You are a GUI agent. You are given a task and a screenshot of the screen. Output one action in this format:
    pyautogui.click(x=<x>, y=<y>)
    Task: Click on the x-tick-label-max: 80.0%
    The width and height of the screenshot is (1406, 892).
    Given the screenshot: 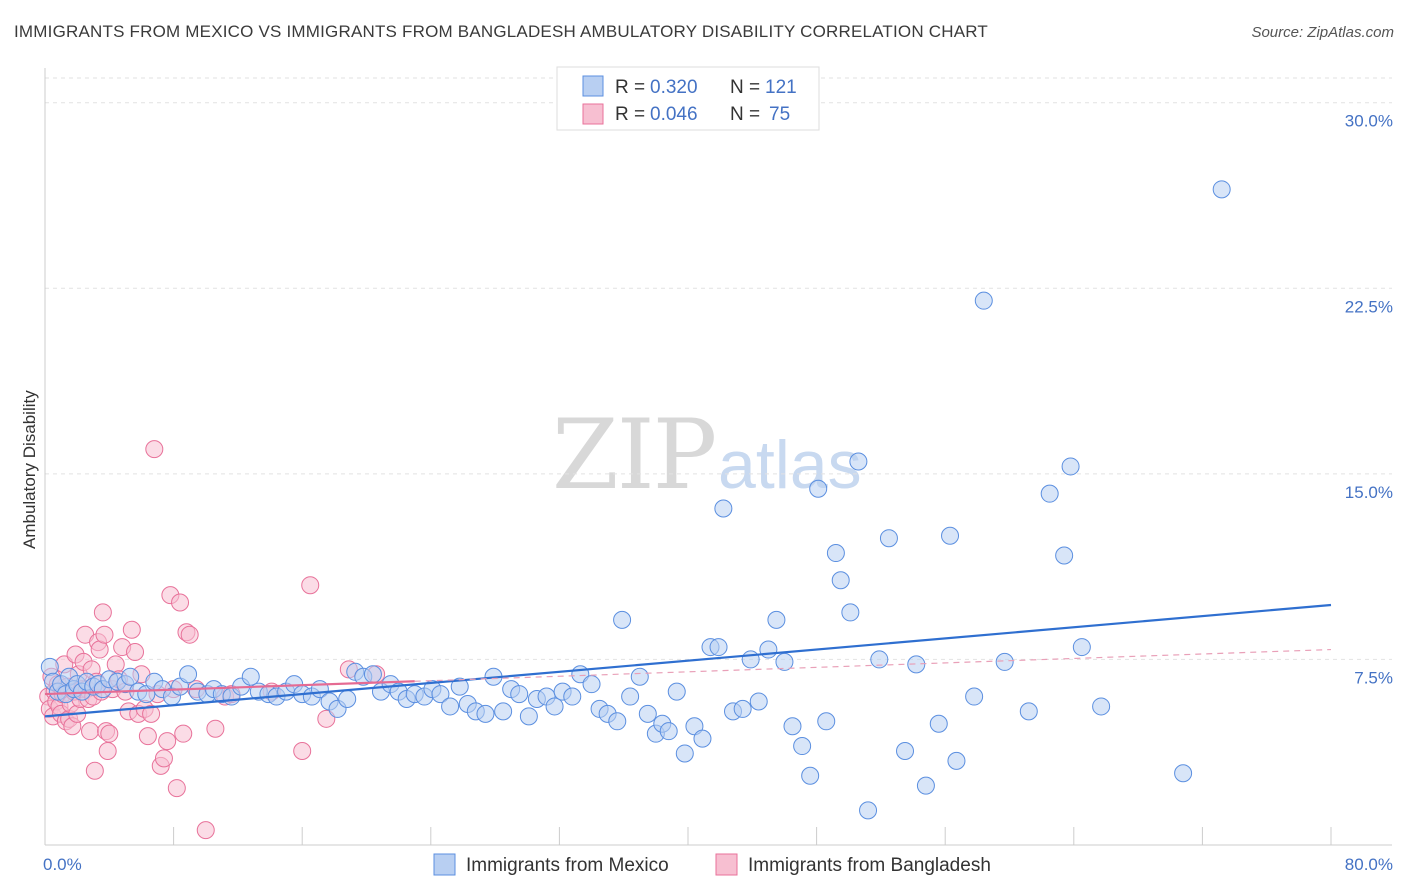 What is the action you would take?
    pyautogui.click(x=1369, y=864)
    